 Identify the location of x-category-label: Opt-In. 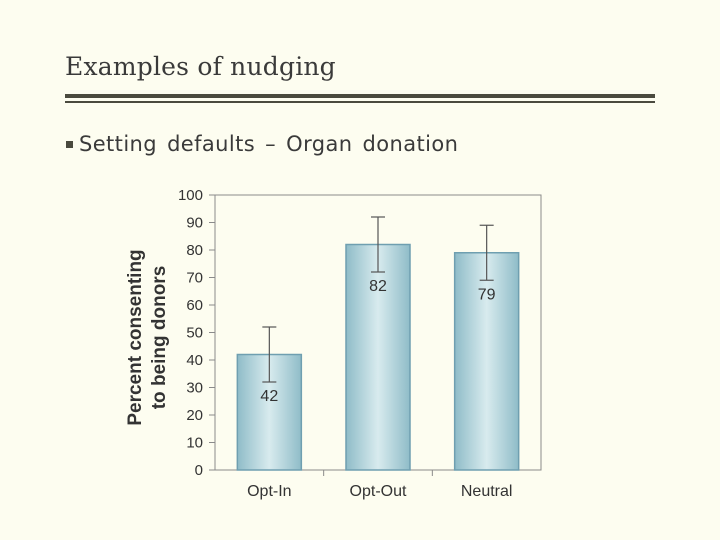
(269, 491).